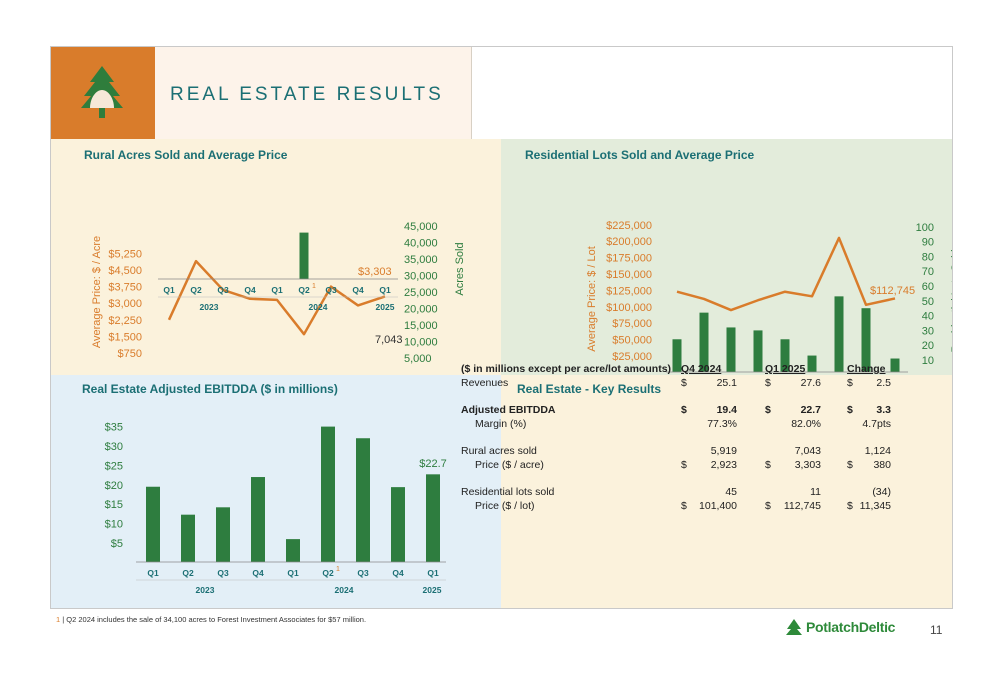 Image resolution: width=1000 pixels, height=685 pixels. What do you see at coordinates (676, 383) in the screenshot?
I see `table-row: Revenues $25.1 $27.6 $2.5` at bounding box center [676, 383].